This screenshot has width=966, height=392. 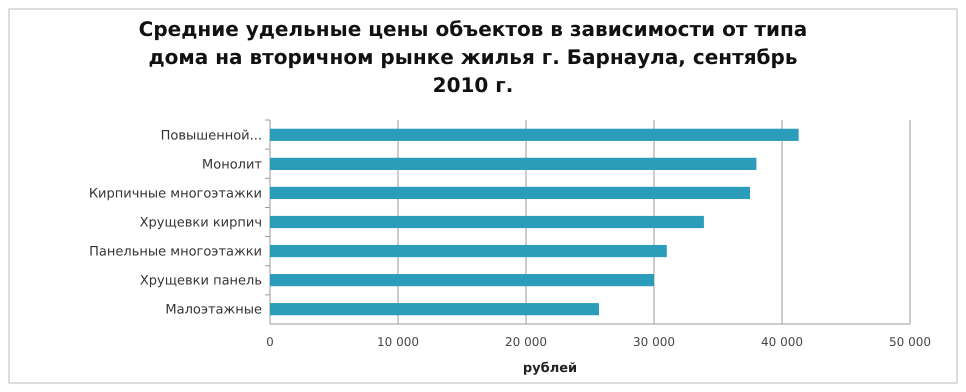 What do you see at coordinates (213, 310) in the screenshot?
I see `y-tick-label: Малоэтажные` at bounding box center [213, 310].